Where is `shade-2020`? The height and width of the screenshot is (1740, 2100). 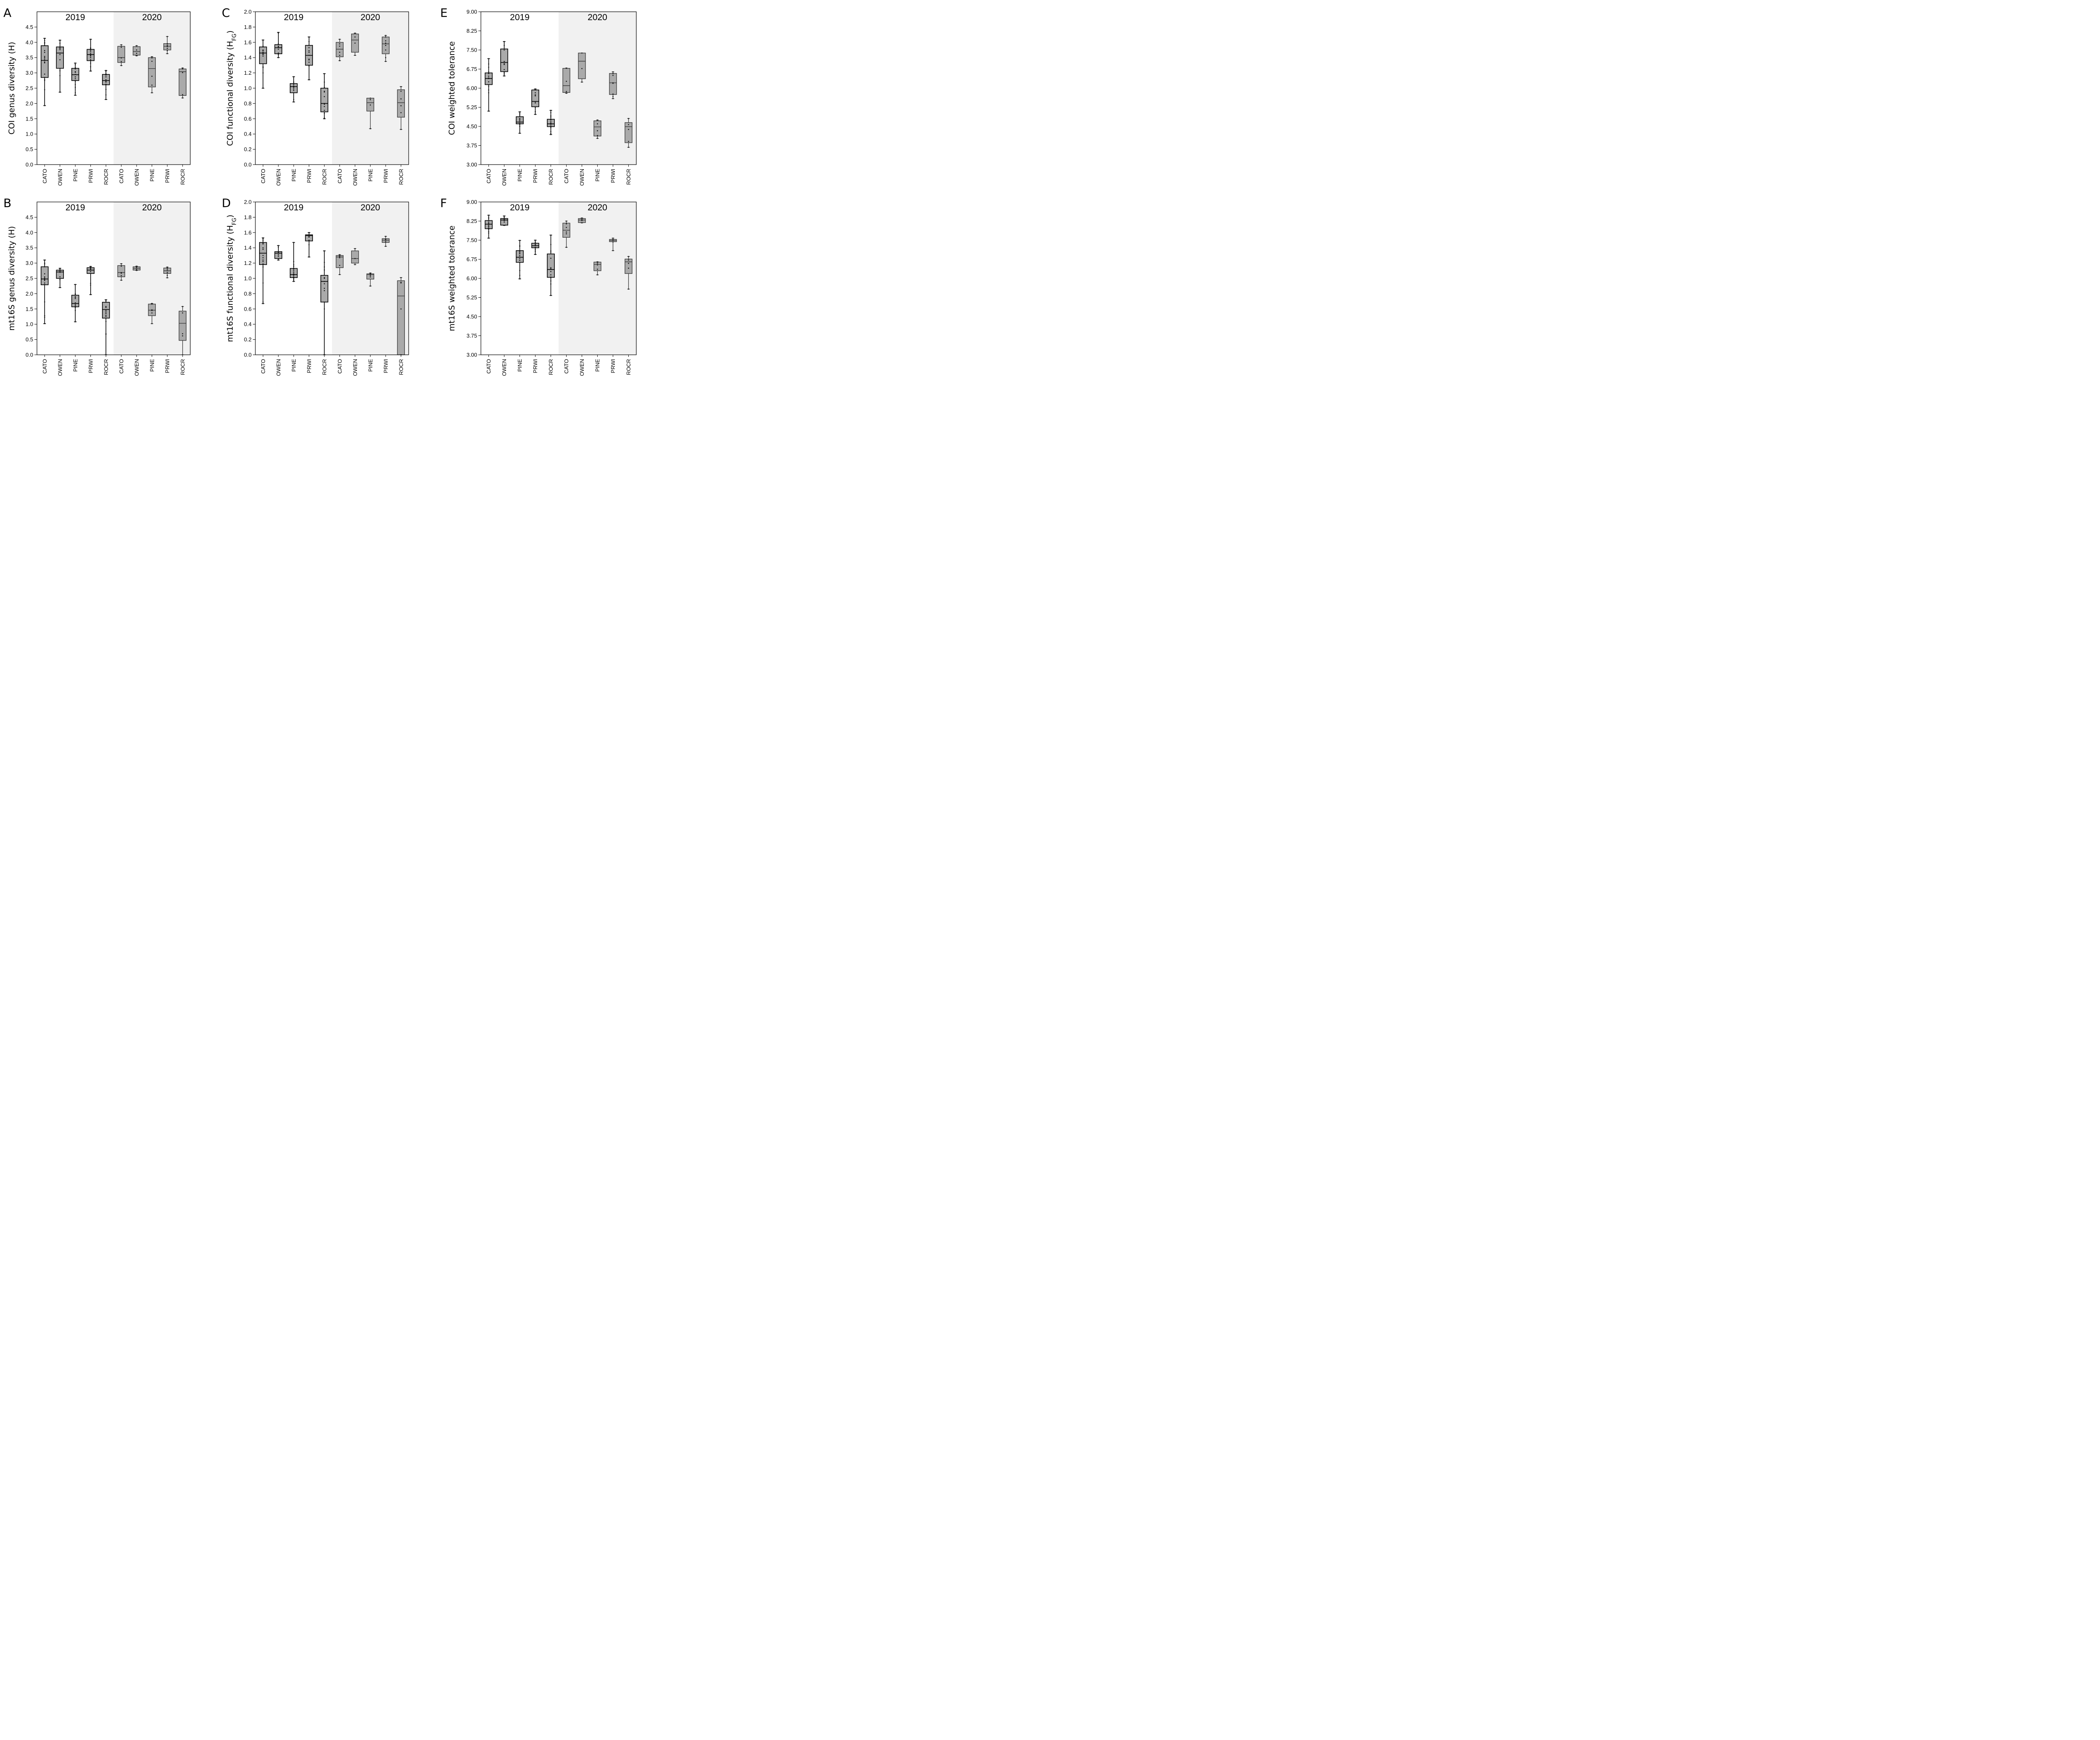
shade-2020 is located at coordinates (597, 88).